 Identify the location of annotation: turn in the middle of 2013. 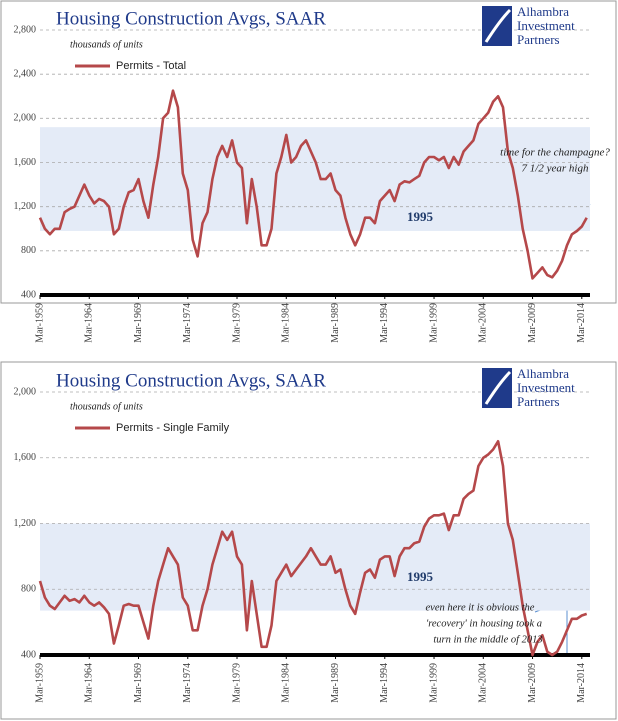
(487, 639).